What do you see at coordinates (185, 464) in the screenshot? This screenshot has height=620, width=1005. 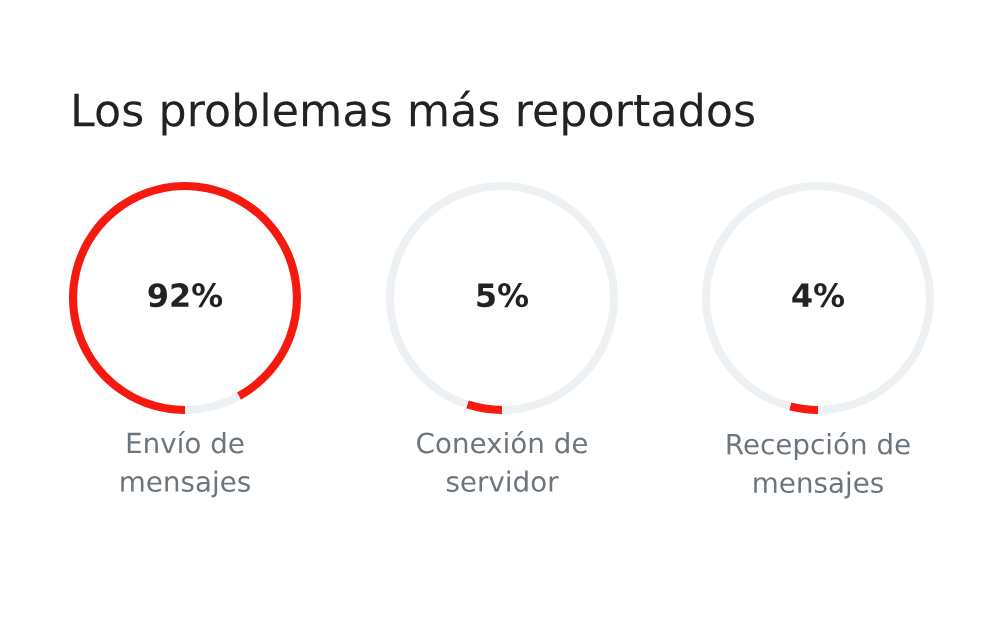 I see `slice-label: Envío de mensajes` at bounding box center [185, 464].